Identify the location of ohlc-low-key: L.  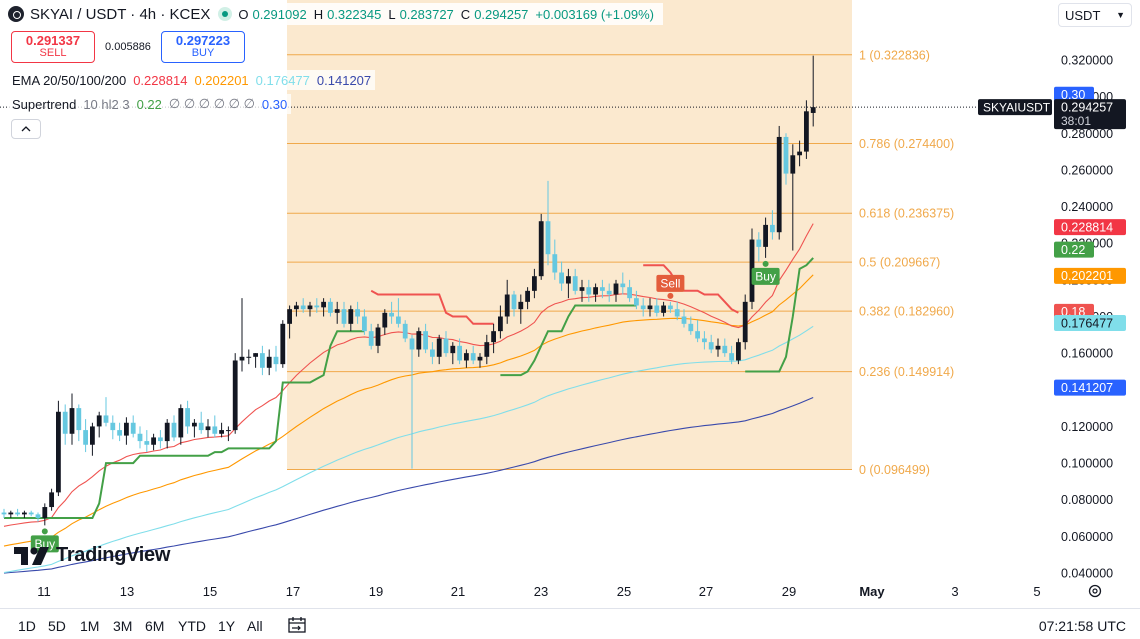
(392, 14).